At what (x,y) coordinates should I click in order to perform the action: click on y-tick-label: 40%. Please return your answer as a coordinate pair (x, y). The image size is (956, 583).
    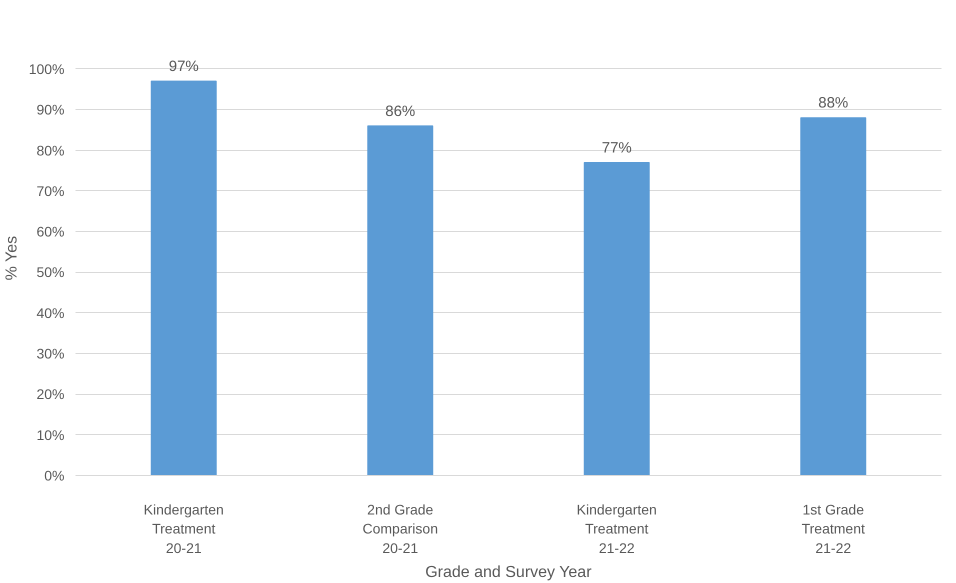
    Looking at the image, I should click on (50, 312).